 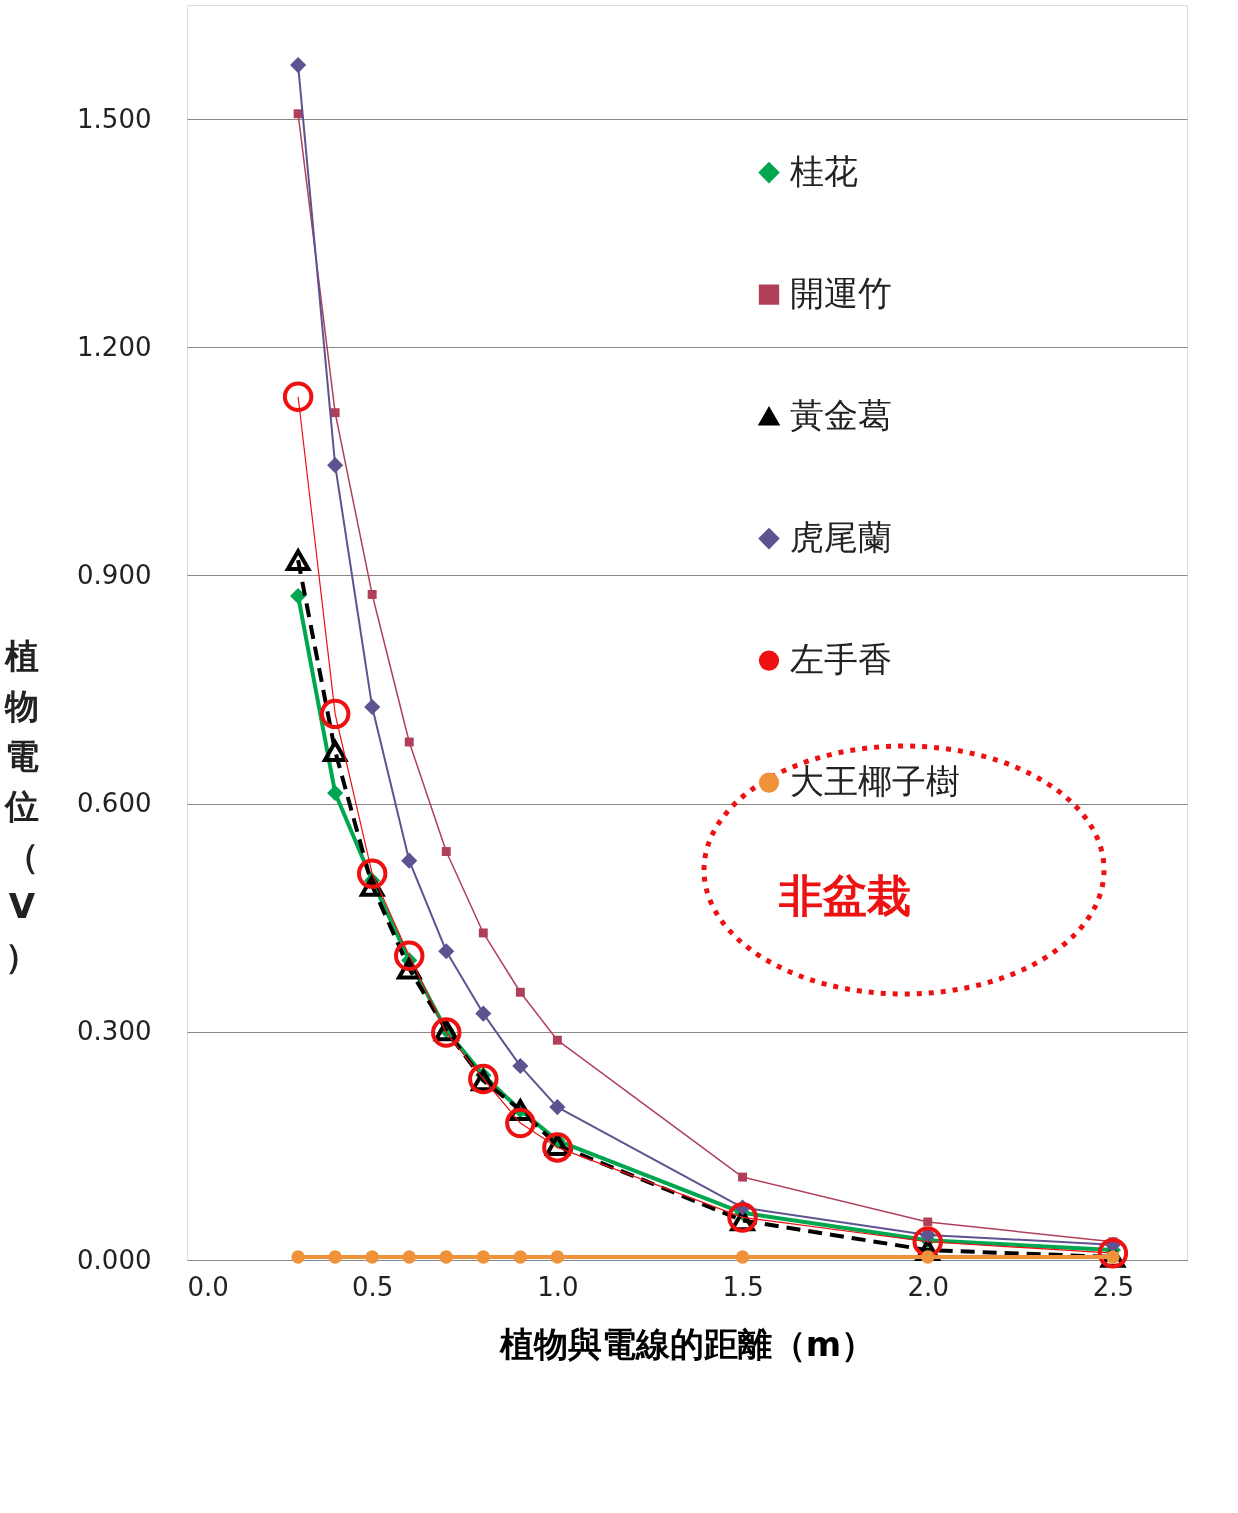 What do you see at coordinates (373, 1286) in the screenshot?
I see `x-tick-label: 0.5` at bounding box center [373, 1286].